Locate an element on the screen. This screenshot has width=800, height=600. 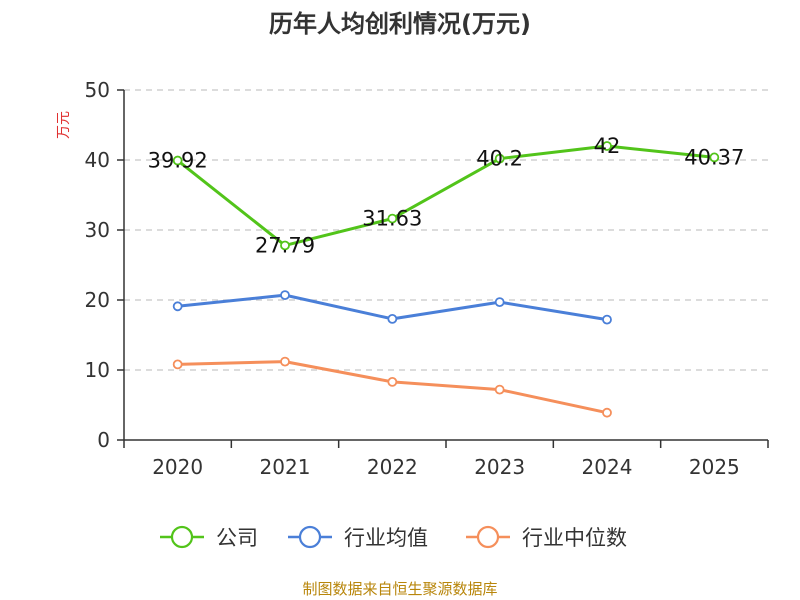
data-label-2025: 40.37 is located at coordinates (714, 157).